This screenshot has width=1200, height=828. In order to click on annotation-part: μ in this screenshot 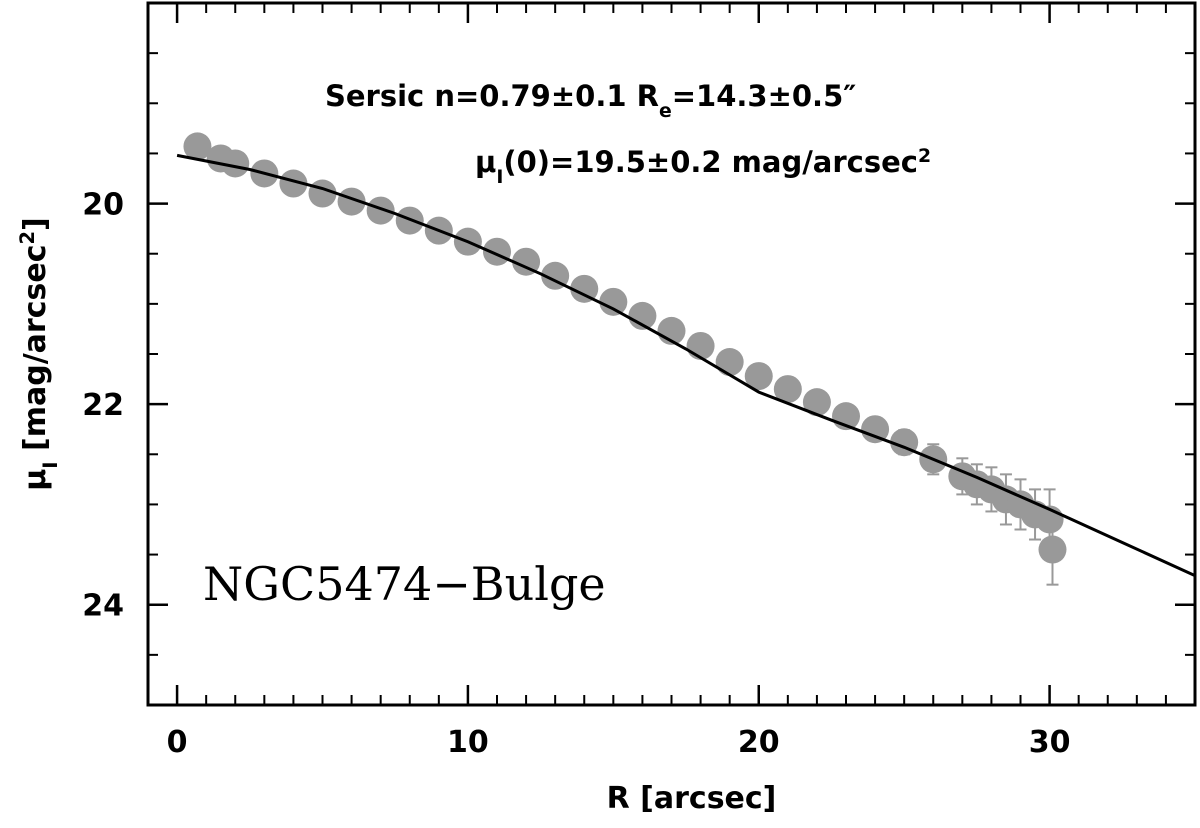, I will do `click(485, 162)`.